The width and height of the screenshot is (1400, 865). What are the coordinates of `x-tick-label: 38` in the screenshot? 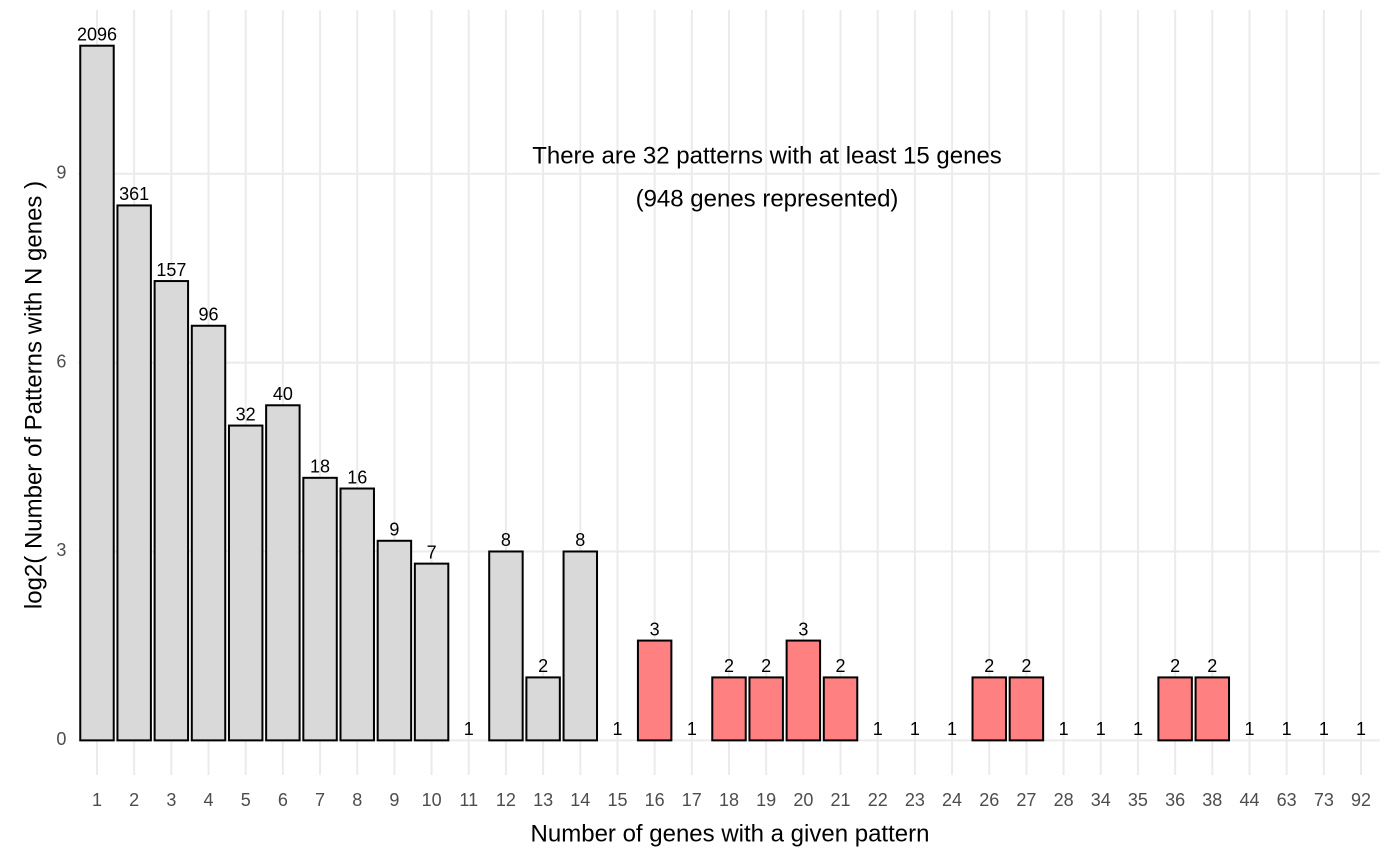 It's located at (1212, 800).